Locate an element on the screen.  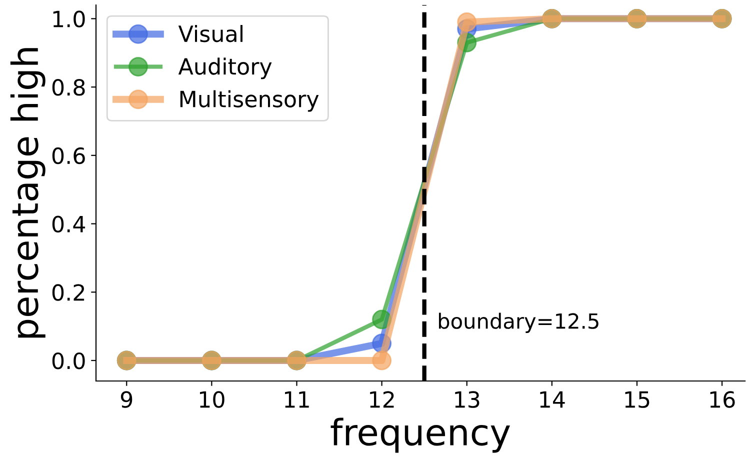
legend-label: Multisensory is located at coordinates (249, 101).